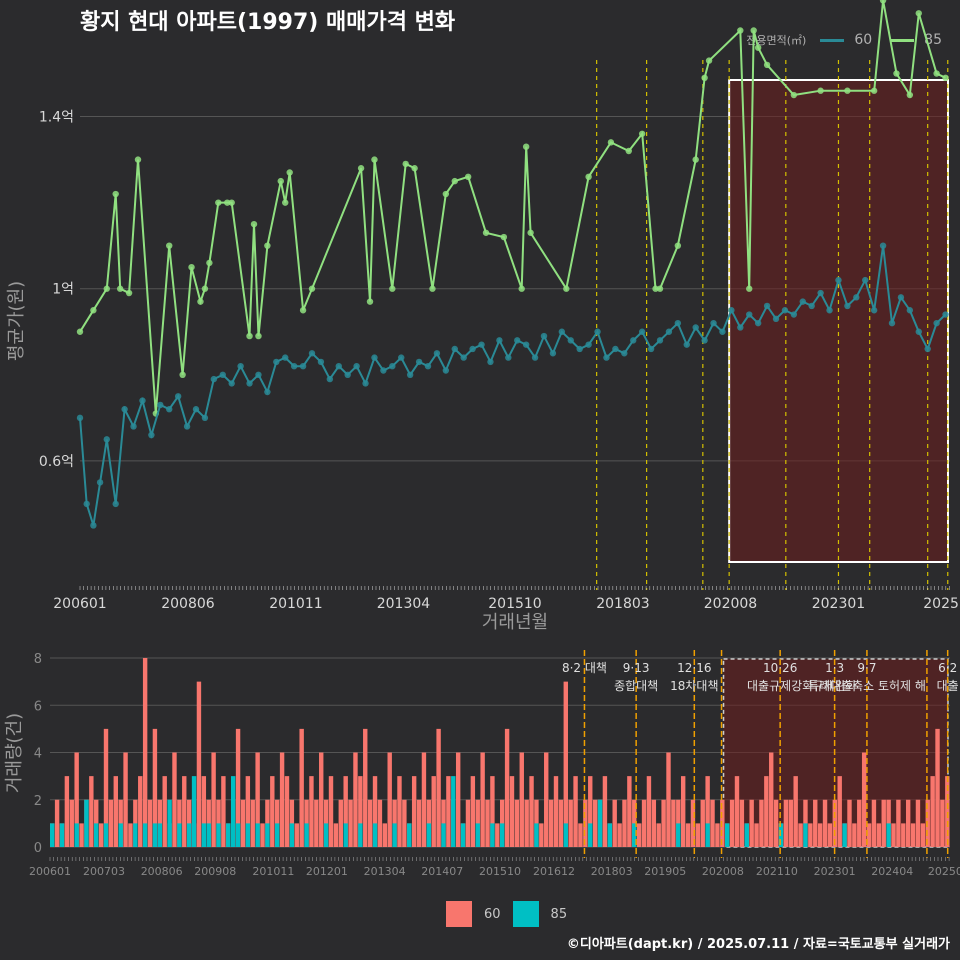  Describe the element at coordinates (79, 604) in the screenshot. I see `x-tick-label: 200601` at that location.